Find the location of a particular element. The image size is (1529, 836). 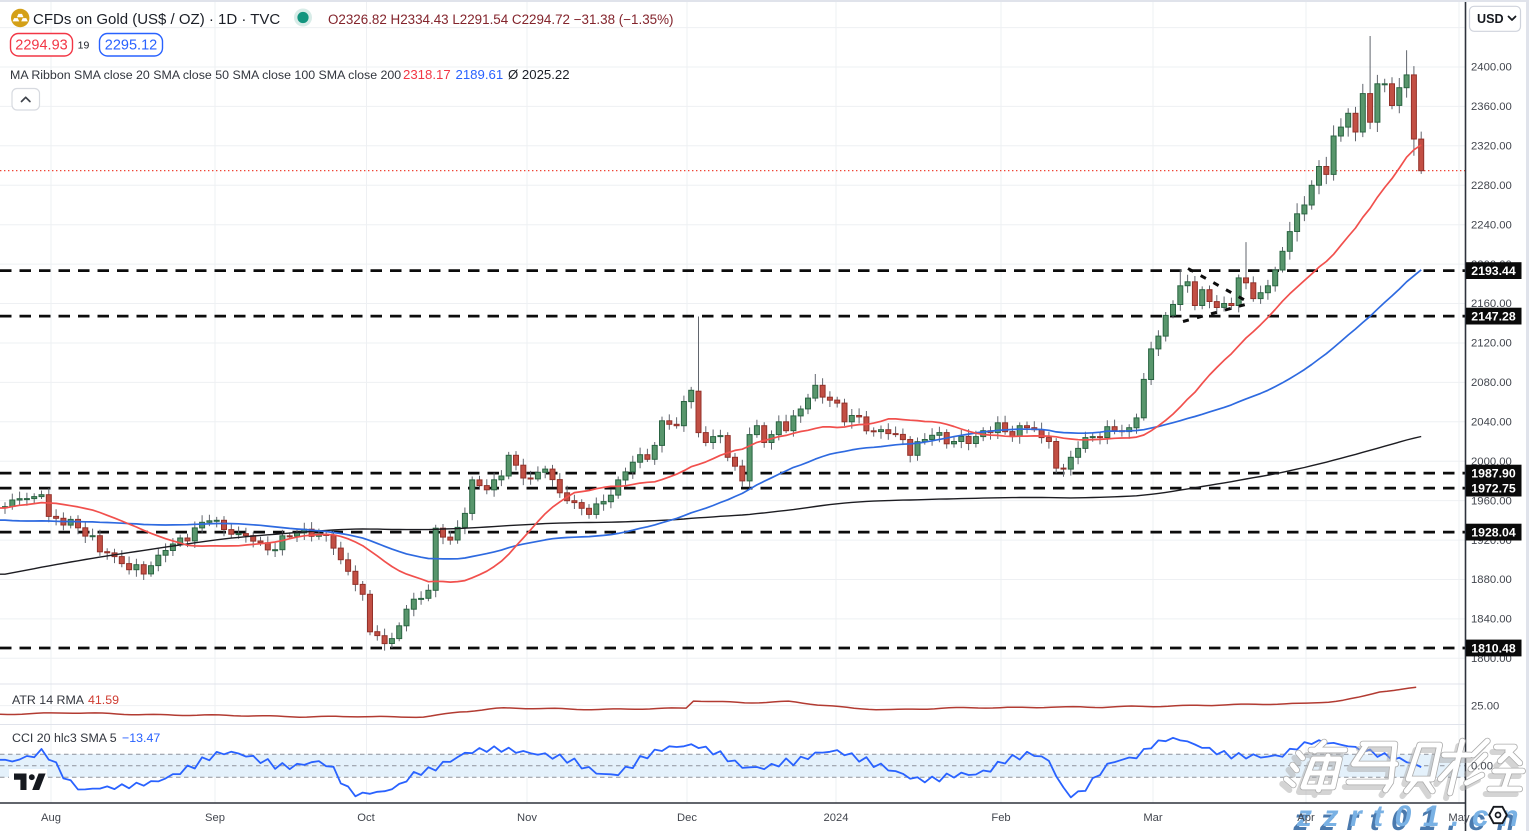

svg-text: 0.00 is located at coordinates (1482, 766).